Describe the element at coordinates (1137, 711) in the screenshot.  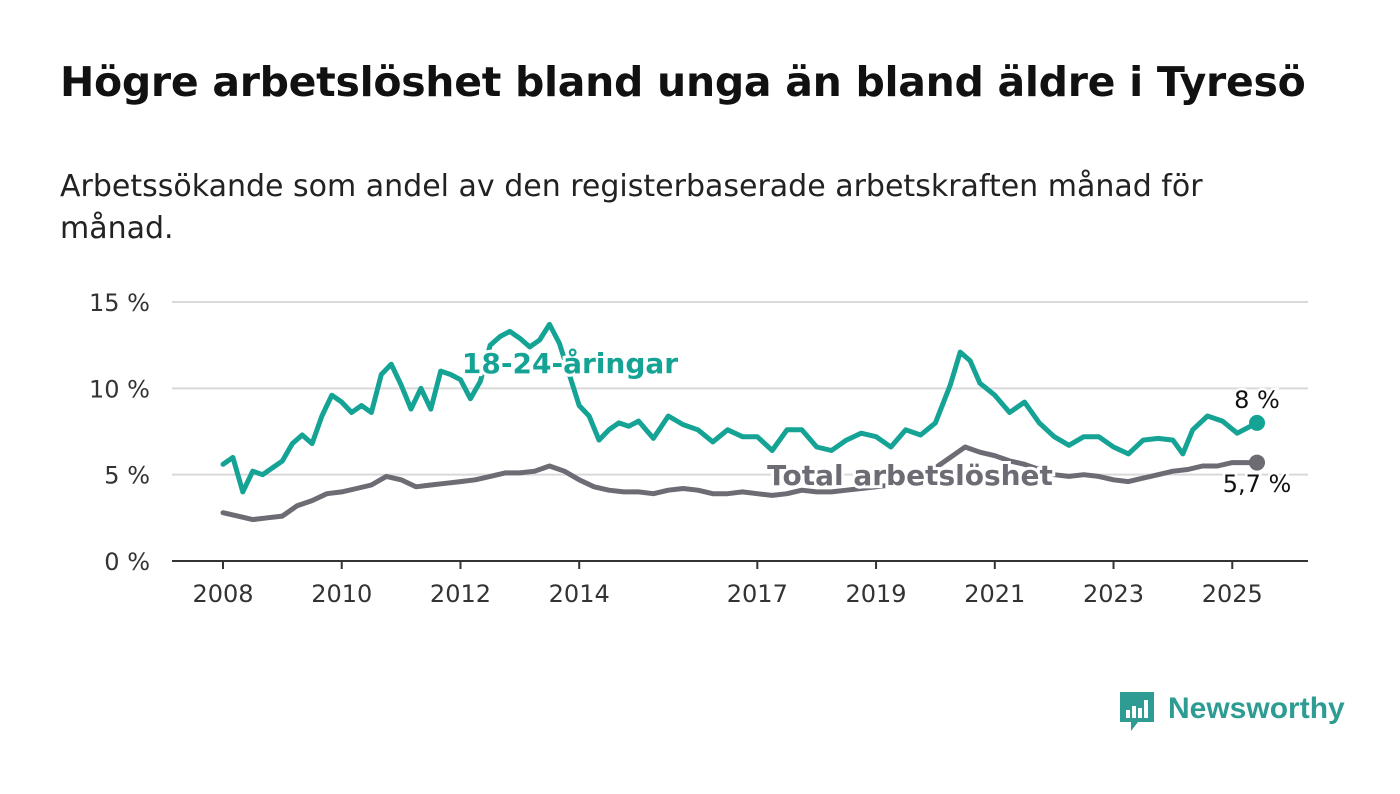
I see `bar-chart-icon` at that location.